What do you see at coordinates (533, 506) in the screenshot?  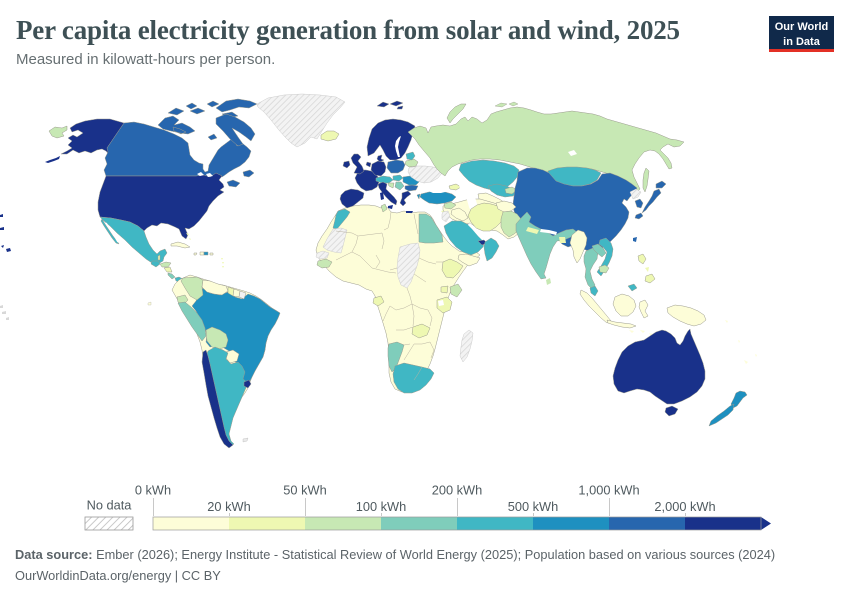 I see `svg-text: 500 kWh` at bounding box center [533, 506].